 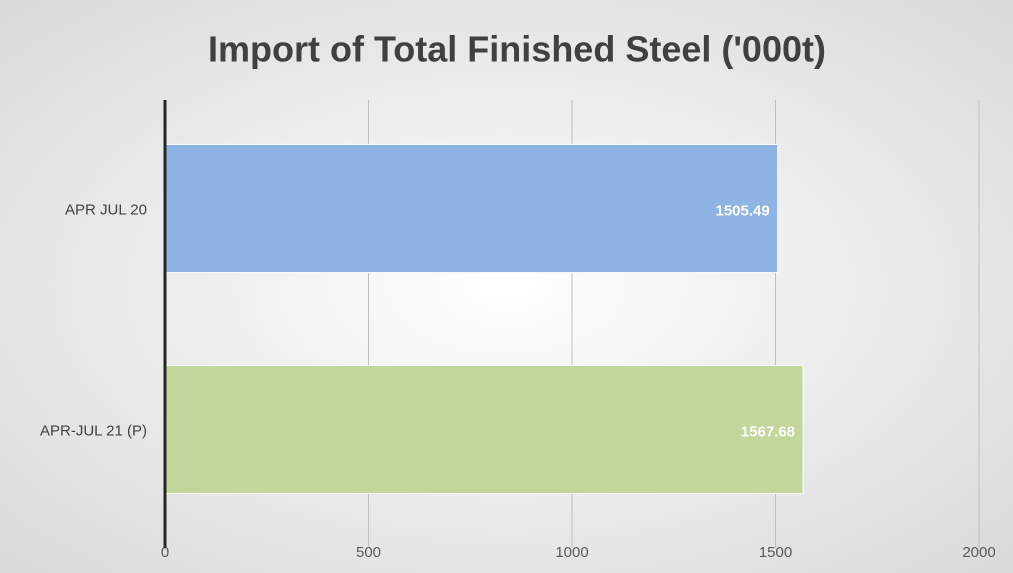 I want to click on x-tick-label: 1000, so click(x=571, y=552).